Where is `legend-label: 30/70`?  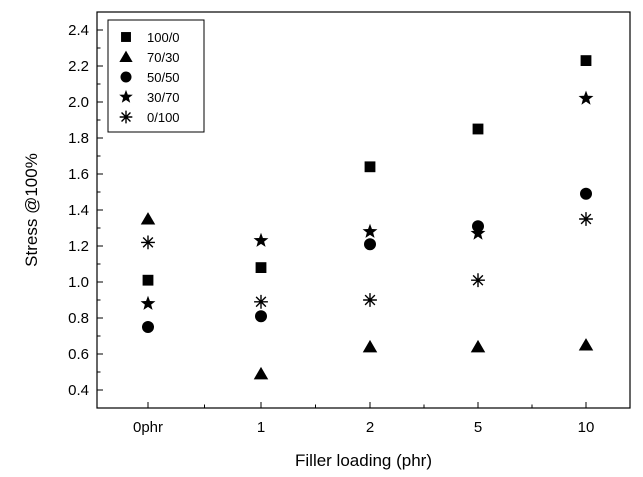 legend-label: 30/70 is located at coordinates (163, 97).